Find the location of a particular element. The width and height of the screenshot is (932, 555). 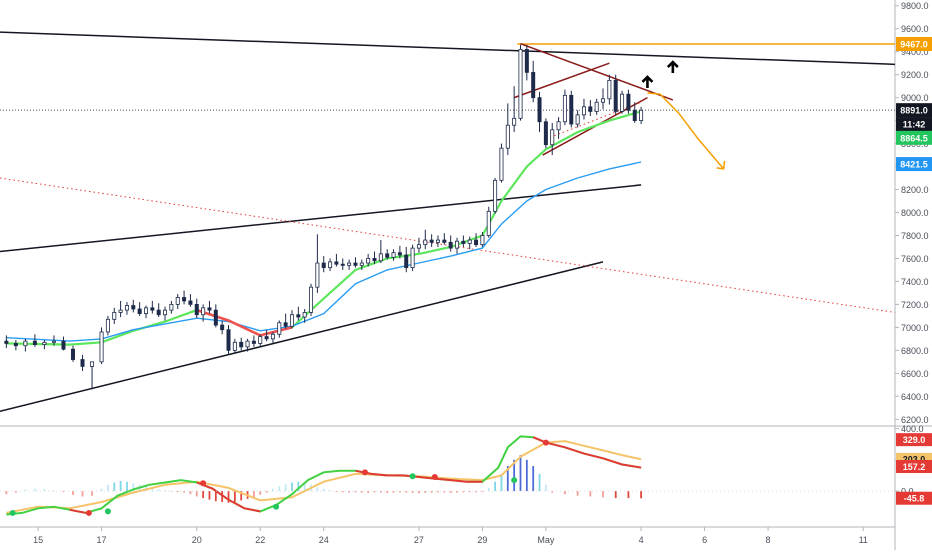

y-tick-label: 9400.0 is located at coordinates (915, 52).